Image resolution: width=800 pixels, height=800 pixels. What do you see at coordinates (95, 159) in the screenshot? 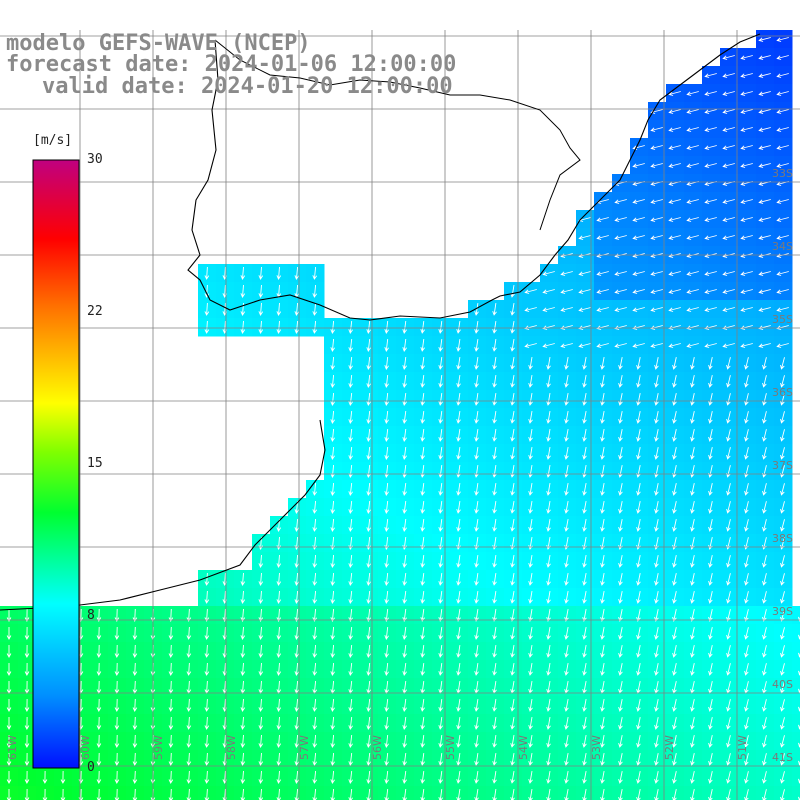
I see `colorbar-tick: 30` at bounding box center [95, 159].